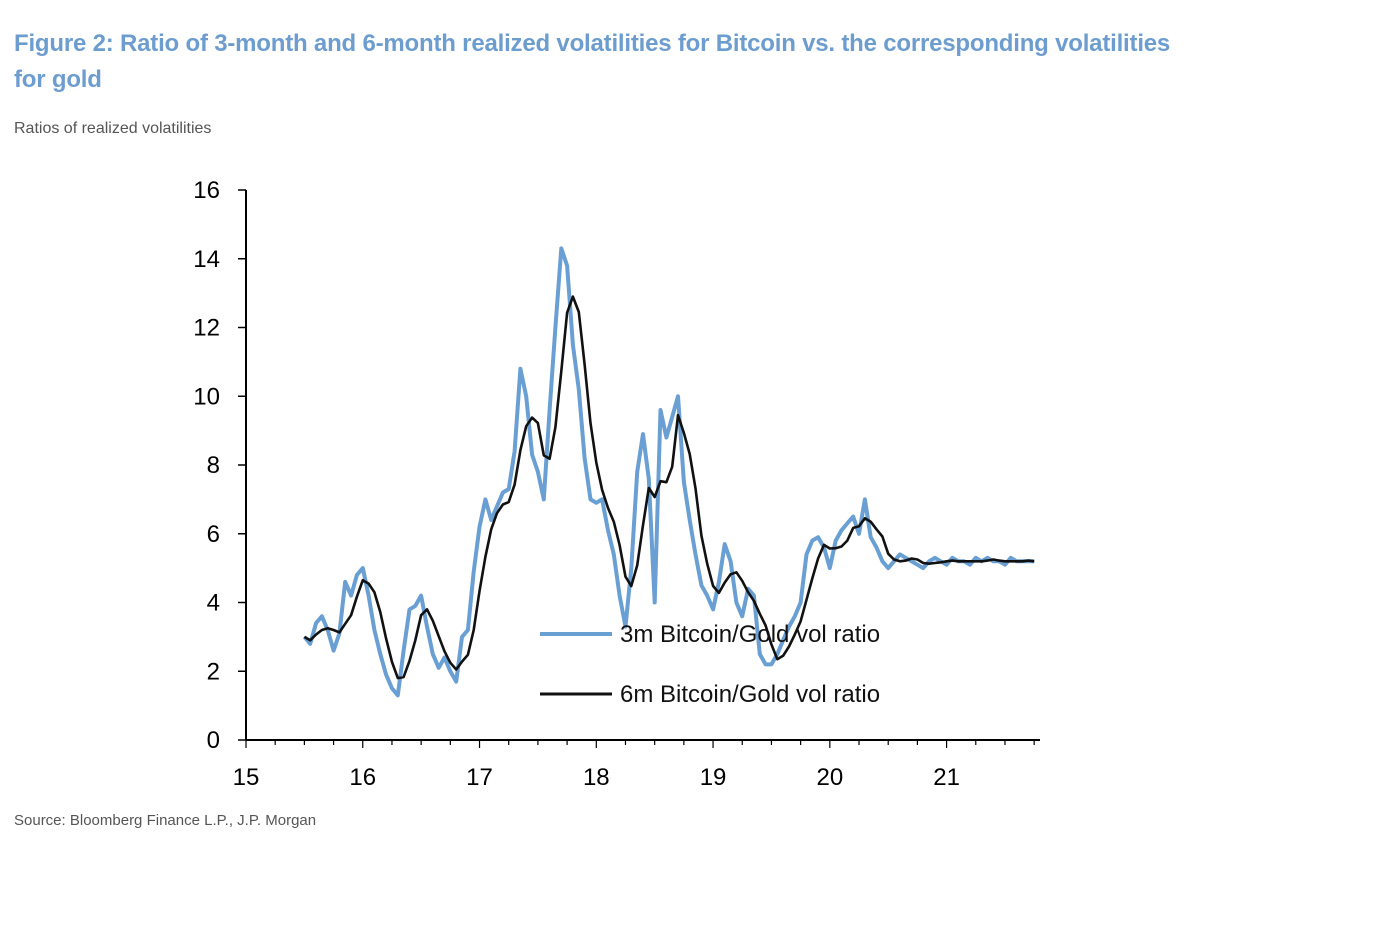 The height and width of the screenshot is (933, 1400). Describe the element at coordinates (213, 603) in the screenshot. I see `y-tick-label: 4` at that location.